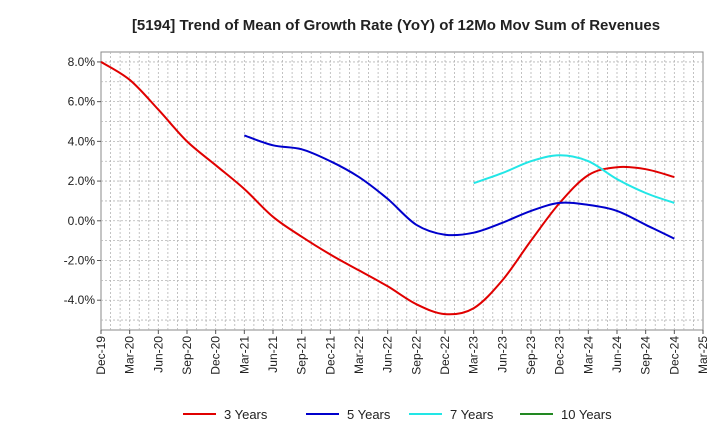  What do you see at coordinates (101, 355) in the screenshot?
I see `x-tick-label: Dec-19` at bounding box center [101, 355].